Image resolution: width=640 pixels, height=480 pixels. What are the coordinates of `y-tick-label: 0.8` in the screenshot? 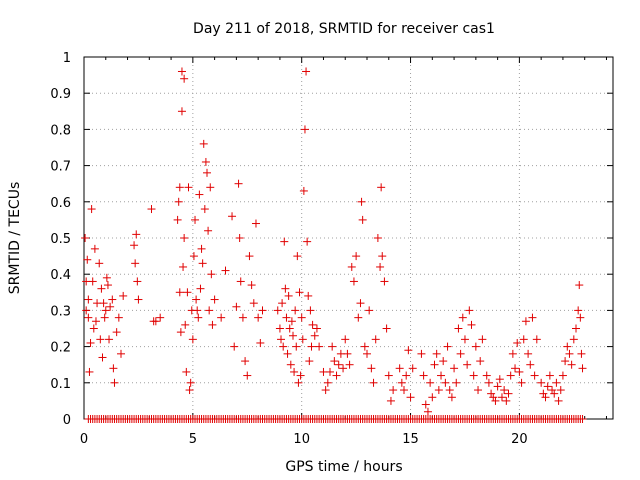 It's located at (60, 130).